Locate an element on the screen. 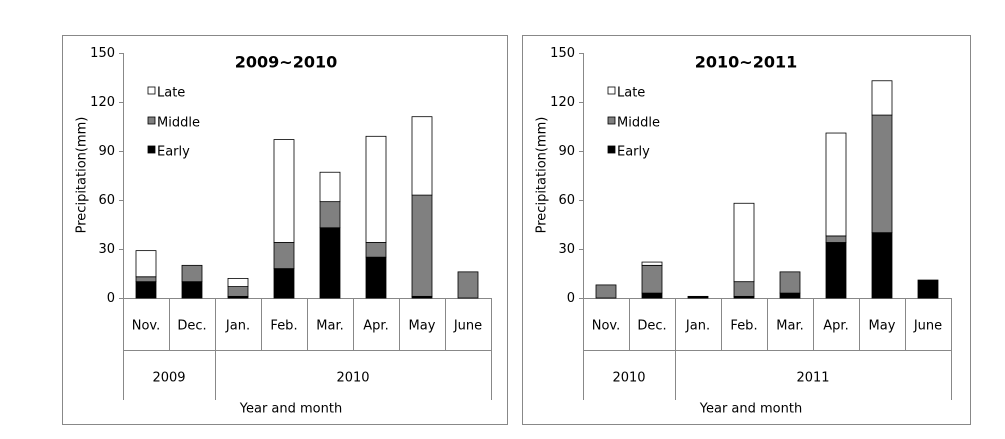  chart-title: 2010~2011 is located at coordinates (746, 62).